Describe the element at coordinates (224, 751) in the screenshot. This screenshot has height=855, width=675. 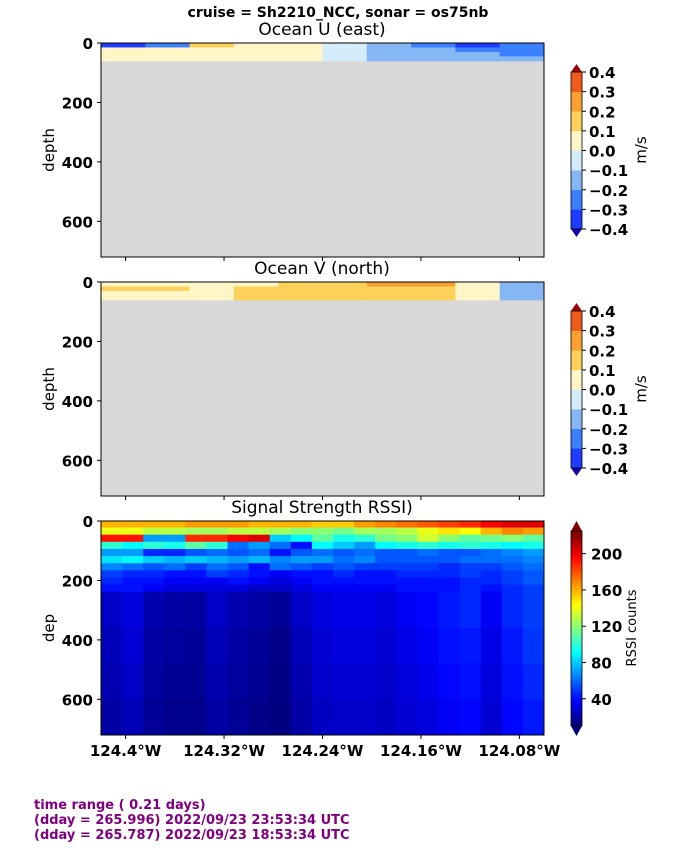
I see `x-tick-label: 124.32°W` at that location.